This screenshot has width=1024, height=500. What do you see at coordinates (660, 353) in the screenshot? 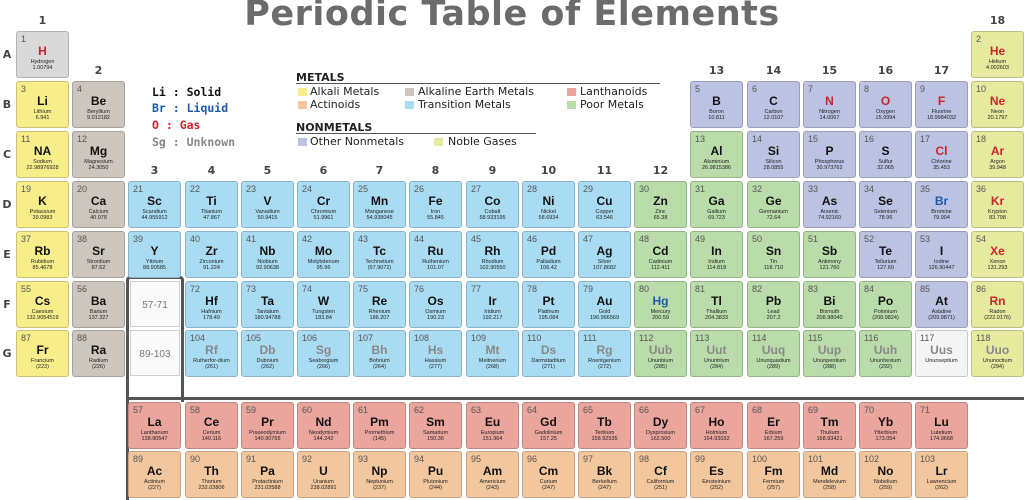
I see `element-ununbium: 112 Uub Ununbium (285)` at bounding box center [660, 353].